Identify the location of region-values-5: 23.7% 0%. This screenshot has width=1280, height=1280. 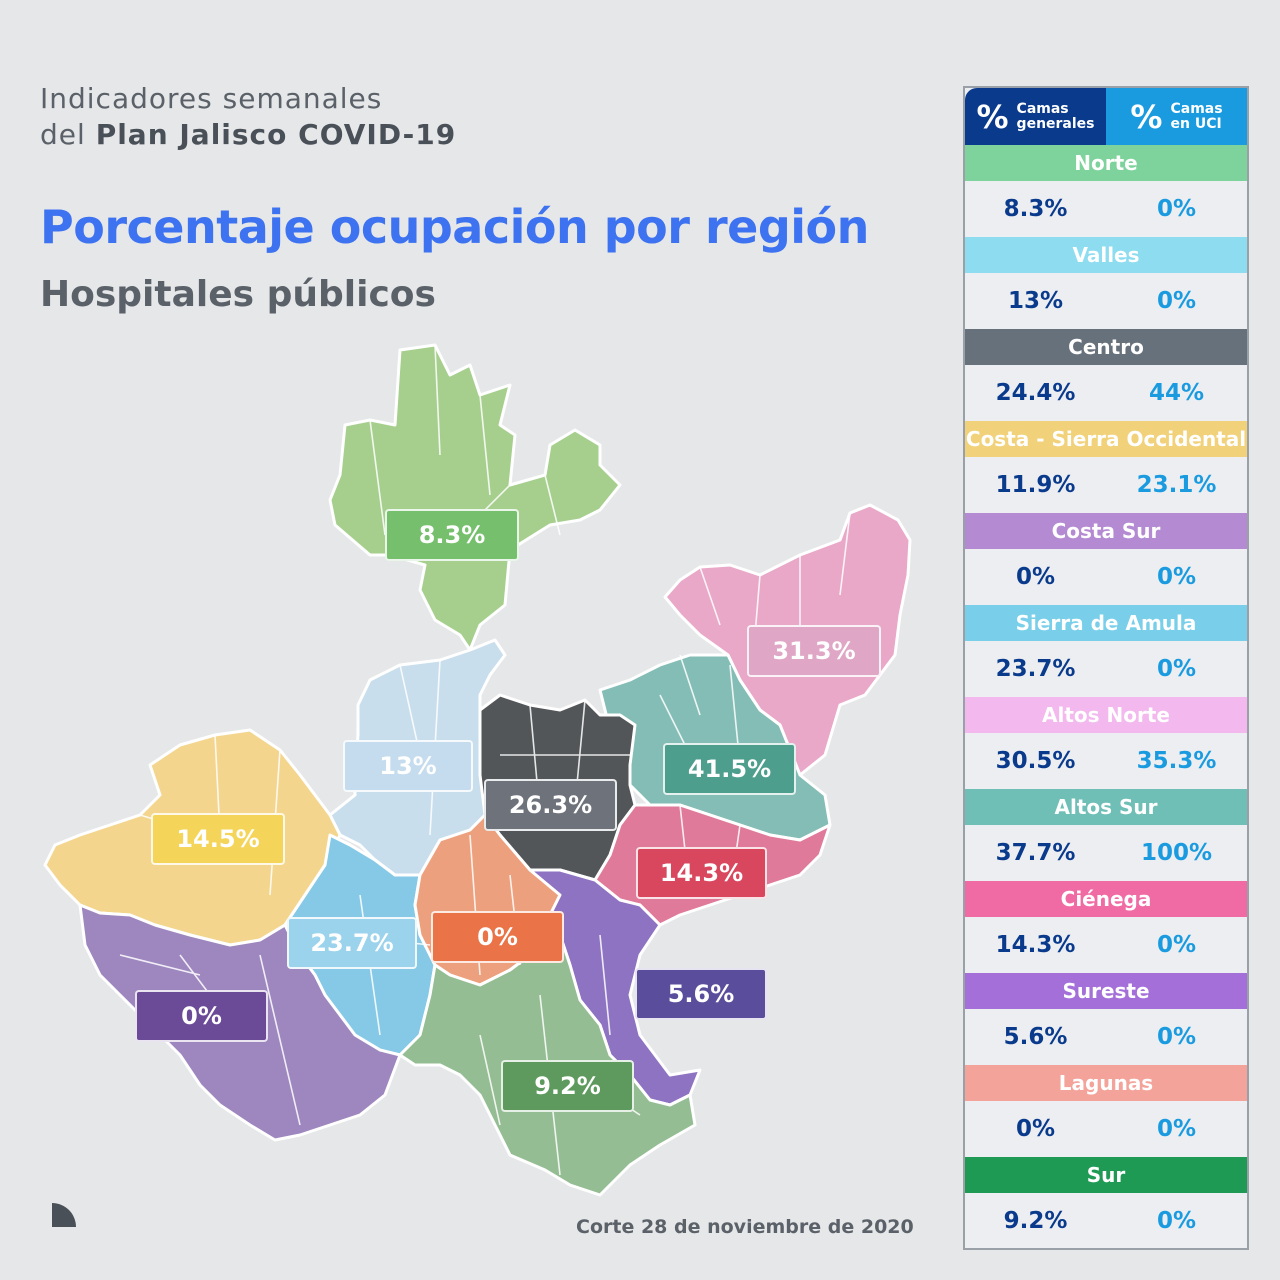
(1106, 669).